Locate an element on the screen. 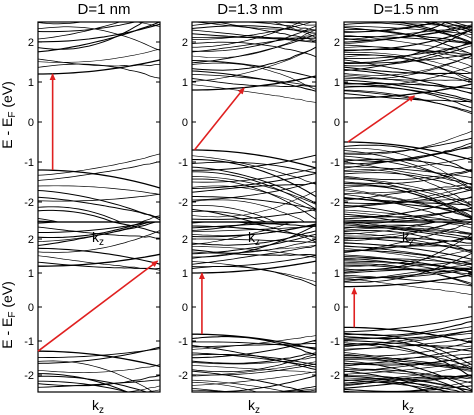 The height and width of the screenshot is (415, 474). x-axis-label-r1-c0: kz is located at coordinates (98, 406).